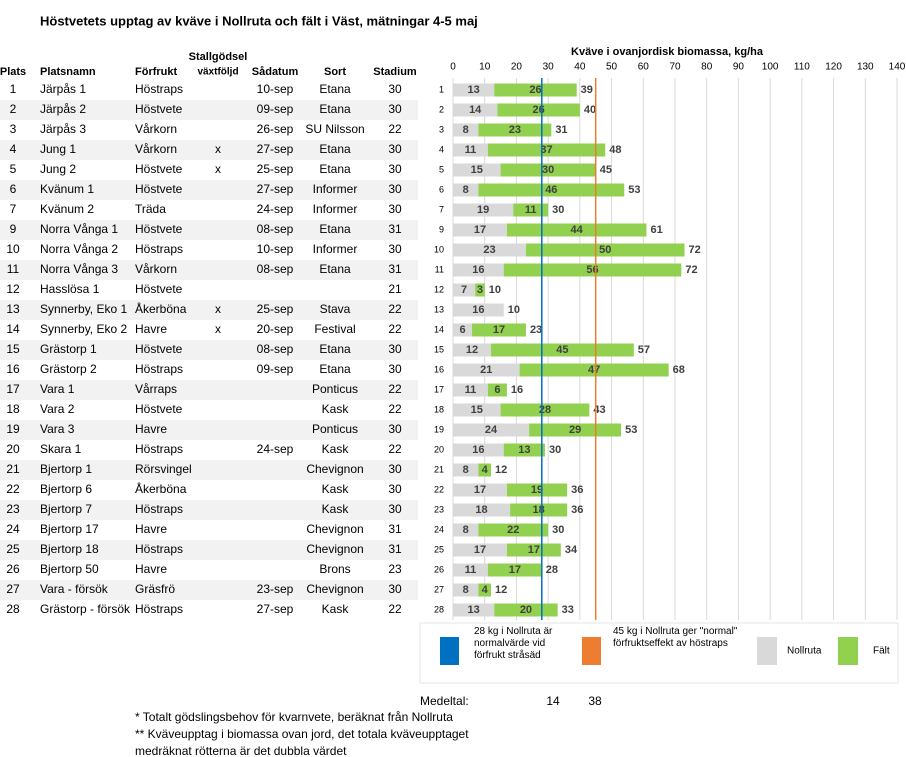 The height and width of the screenshot is (757, 906). I want to click on table-cell: 19, so click(13, 429).